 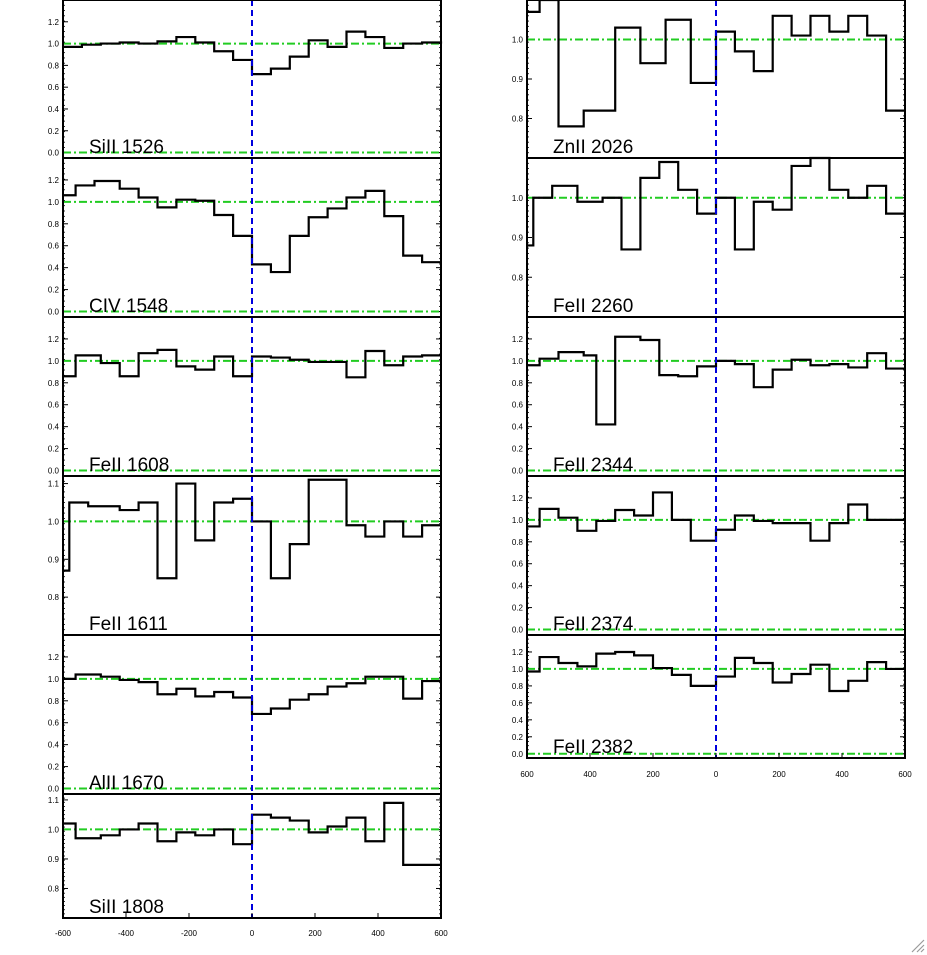 What do you see at coordinates (129, 465) in the screenshot?
I see `ion-label: FeII 1608` at bounding box center [129, 465].